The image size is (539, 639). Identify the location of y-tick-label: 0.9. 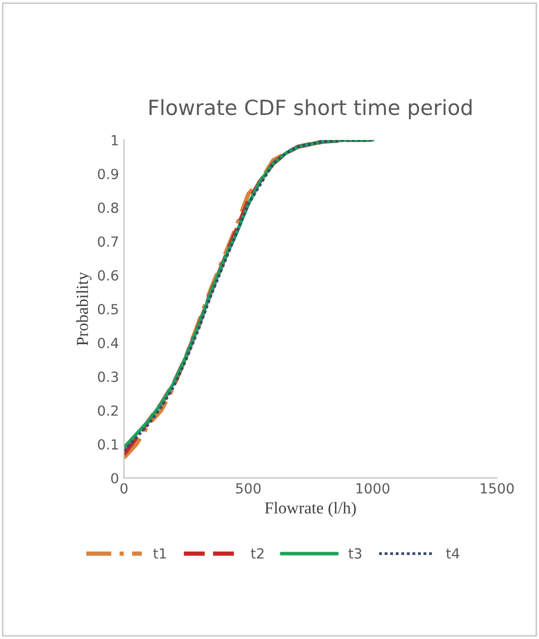
(108, 174).